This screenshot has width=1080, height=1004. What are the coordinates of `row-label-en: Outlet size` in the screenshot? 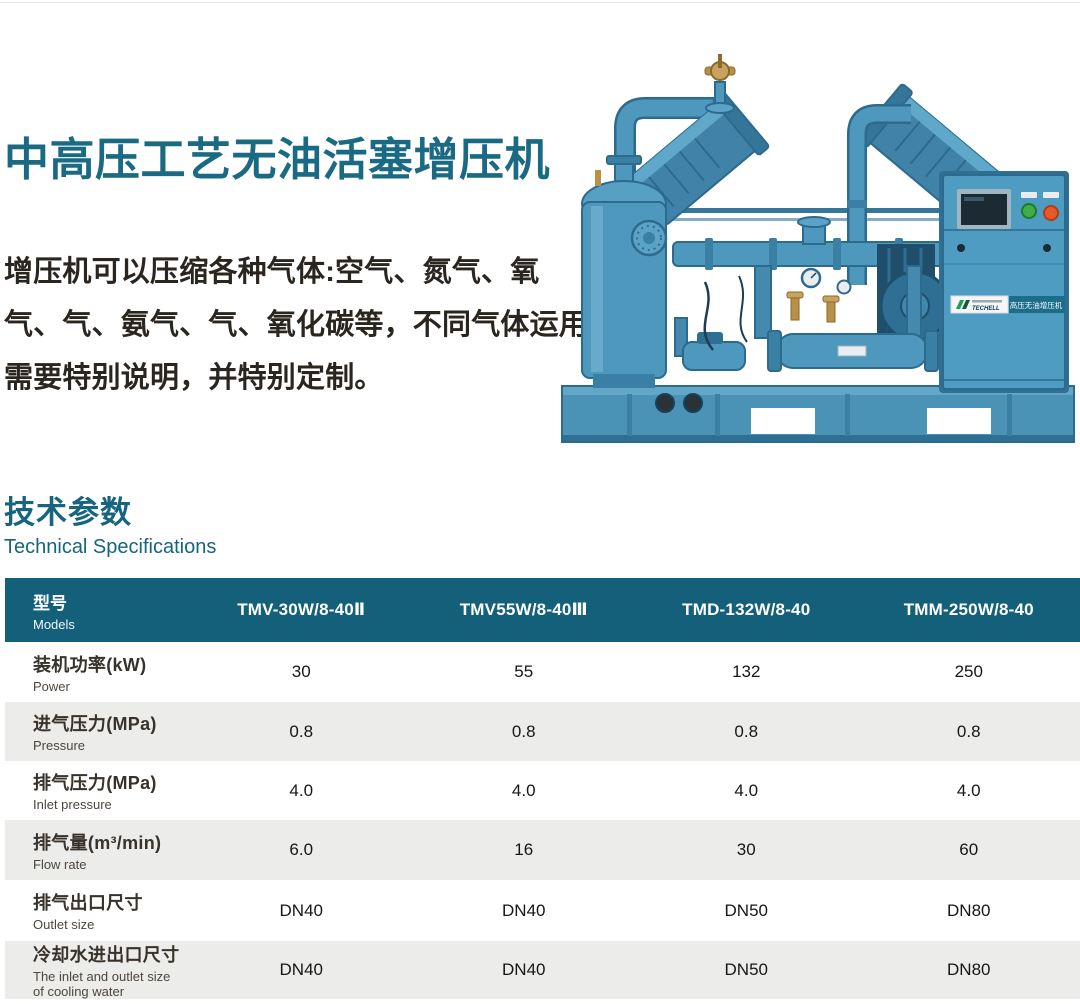 It's located at (64, 924).